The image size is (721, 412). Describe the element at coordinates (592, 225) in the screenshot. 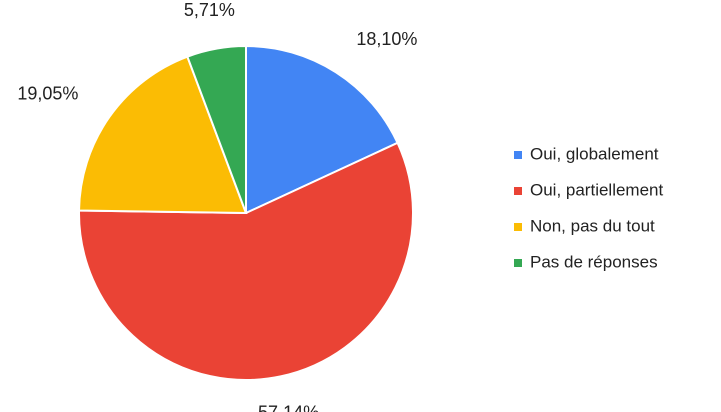

I see `legend-label: Non, pas du tout` at that location.